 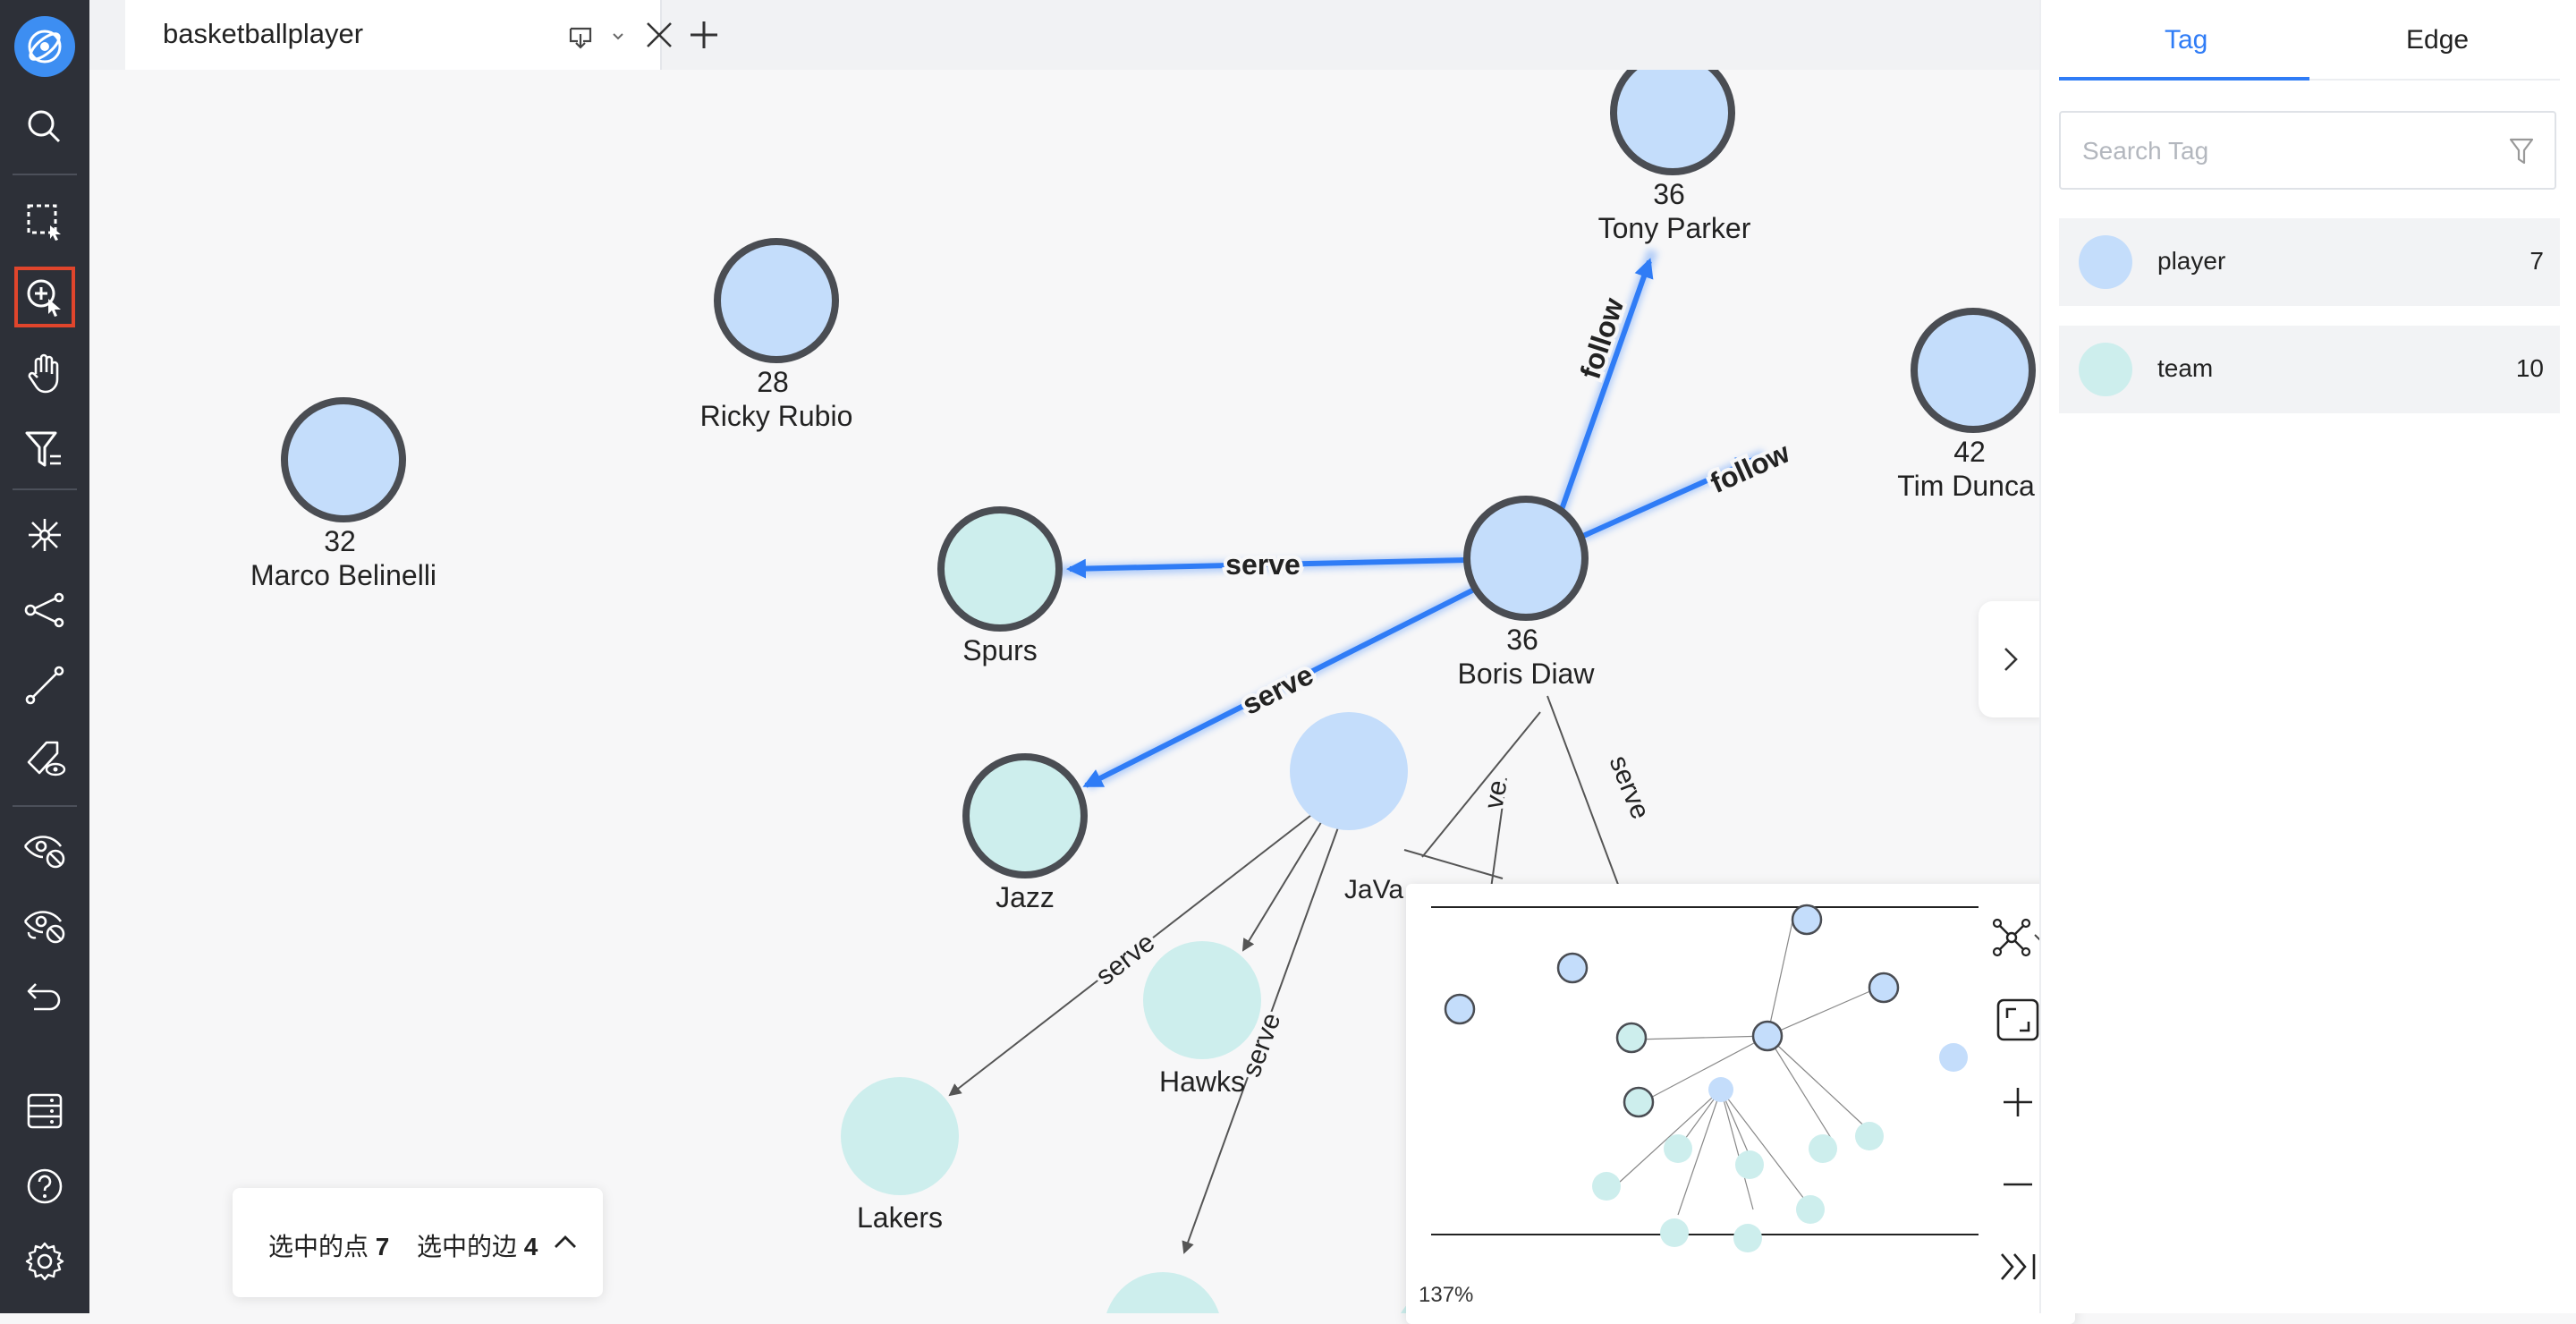 I want to click on active-tab-underline, so click(x=2184, y=79).